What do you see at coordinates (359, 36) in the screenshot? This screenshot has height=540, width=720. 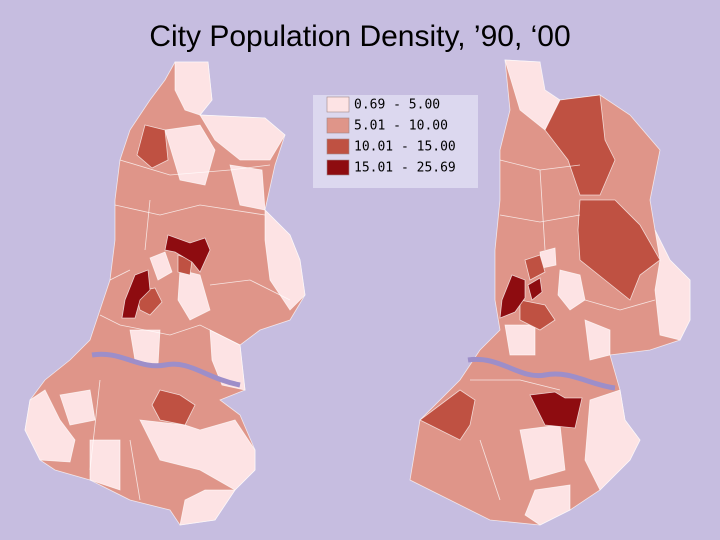 I see `slide-title: City Population Density, ’90, ‘00` at bounding box center [359, 36].